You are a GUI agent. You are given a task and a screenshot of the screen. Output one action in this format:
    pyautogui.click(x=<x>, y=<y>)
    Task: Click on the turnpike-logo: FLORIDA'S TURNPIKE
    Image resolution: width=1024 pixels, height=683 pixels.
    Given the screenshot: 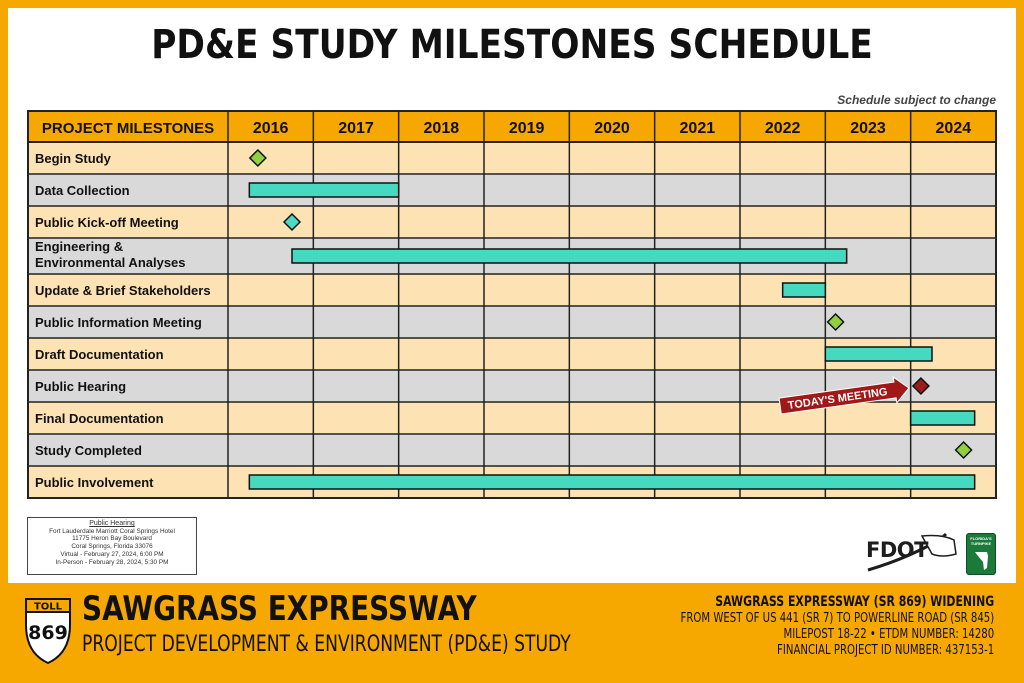 What is the action you would take?
    pyautogui.click(x=981, y=554)
    